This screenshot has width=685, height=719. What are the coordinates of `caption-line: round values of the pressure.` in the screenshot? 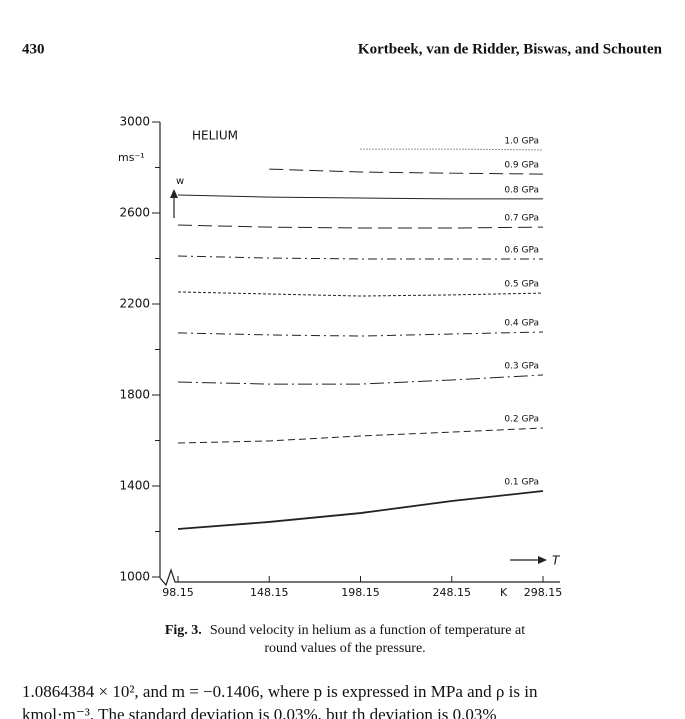 It's located at (344, 648).